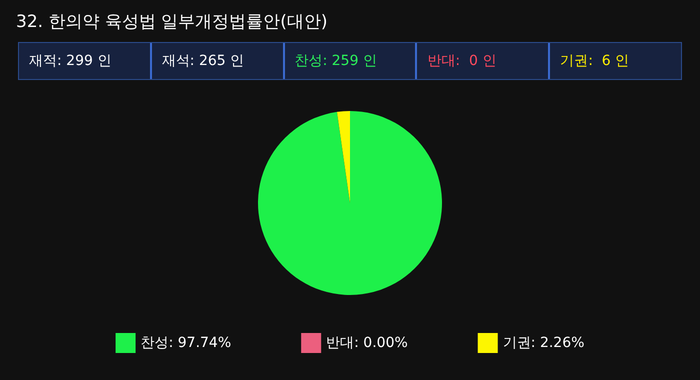  What do you see at coordinates (367, 343) in the screenshot?
I see `legend-label: 반대: 0.00%` at bounding box center [367, 343].